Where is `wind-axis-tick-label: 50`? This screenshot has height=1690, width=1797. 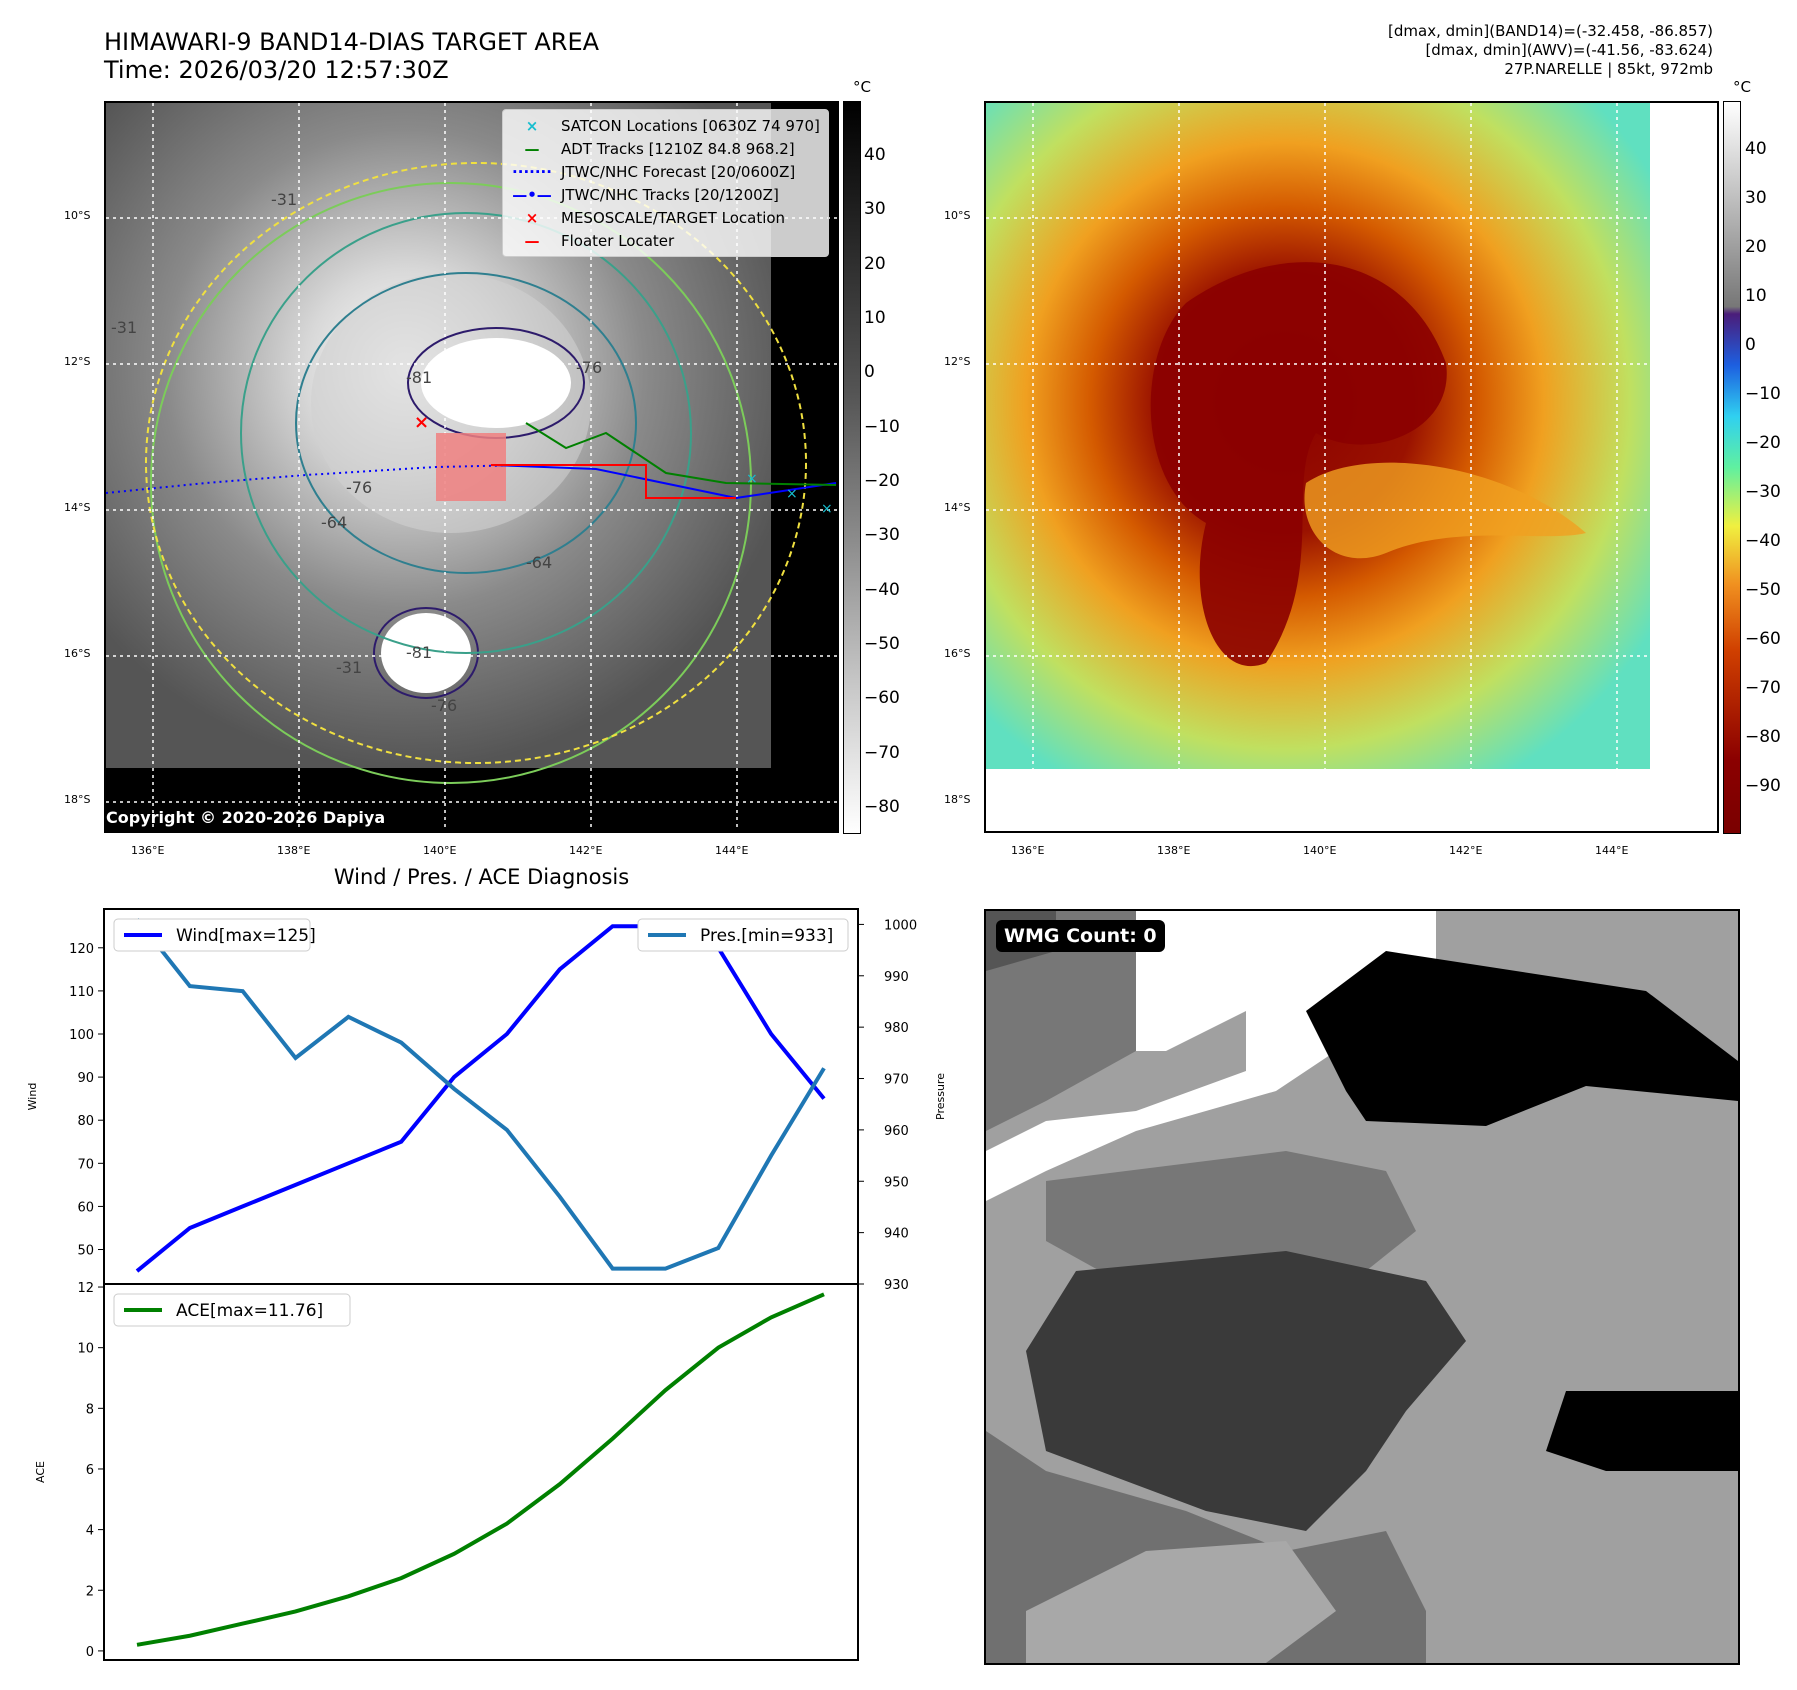
wind-axis-tick-label: 50 is located at coordinates (85, 1251).